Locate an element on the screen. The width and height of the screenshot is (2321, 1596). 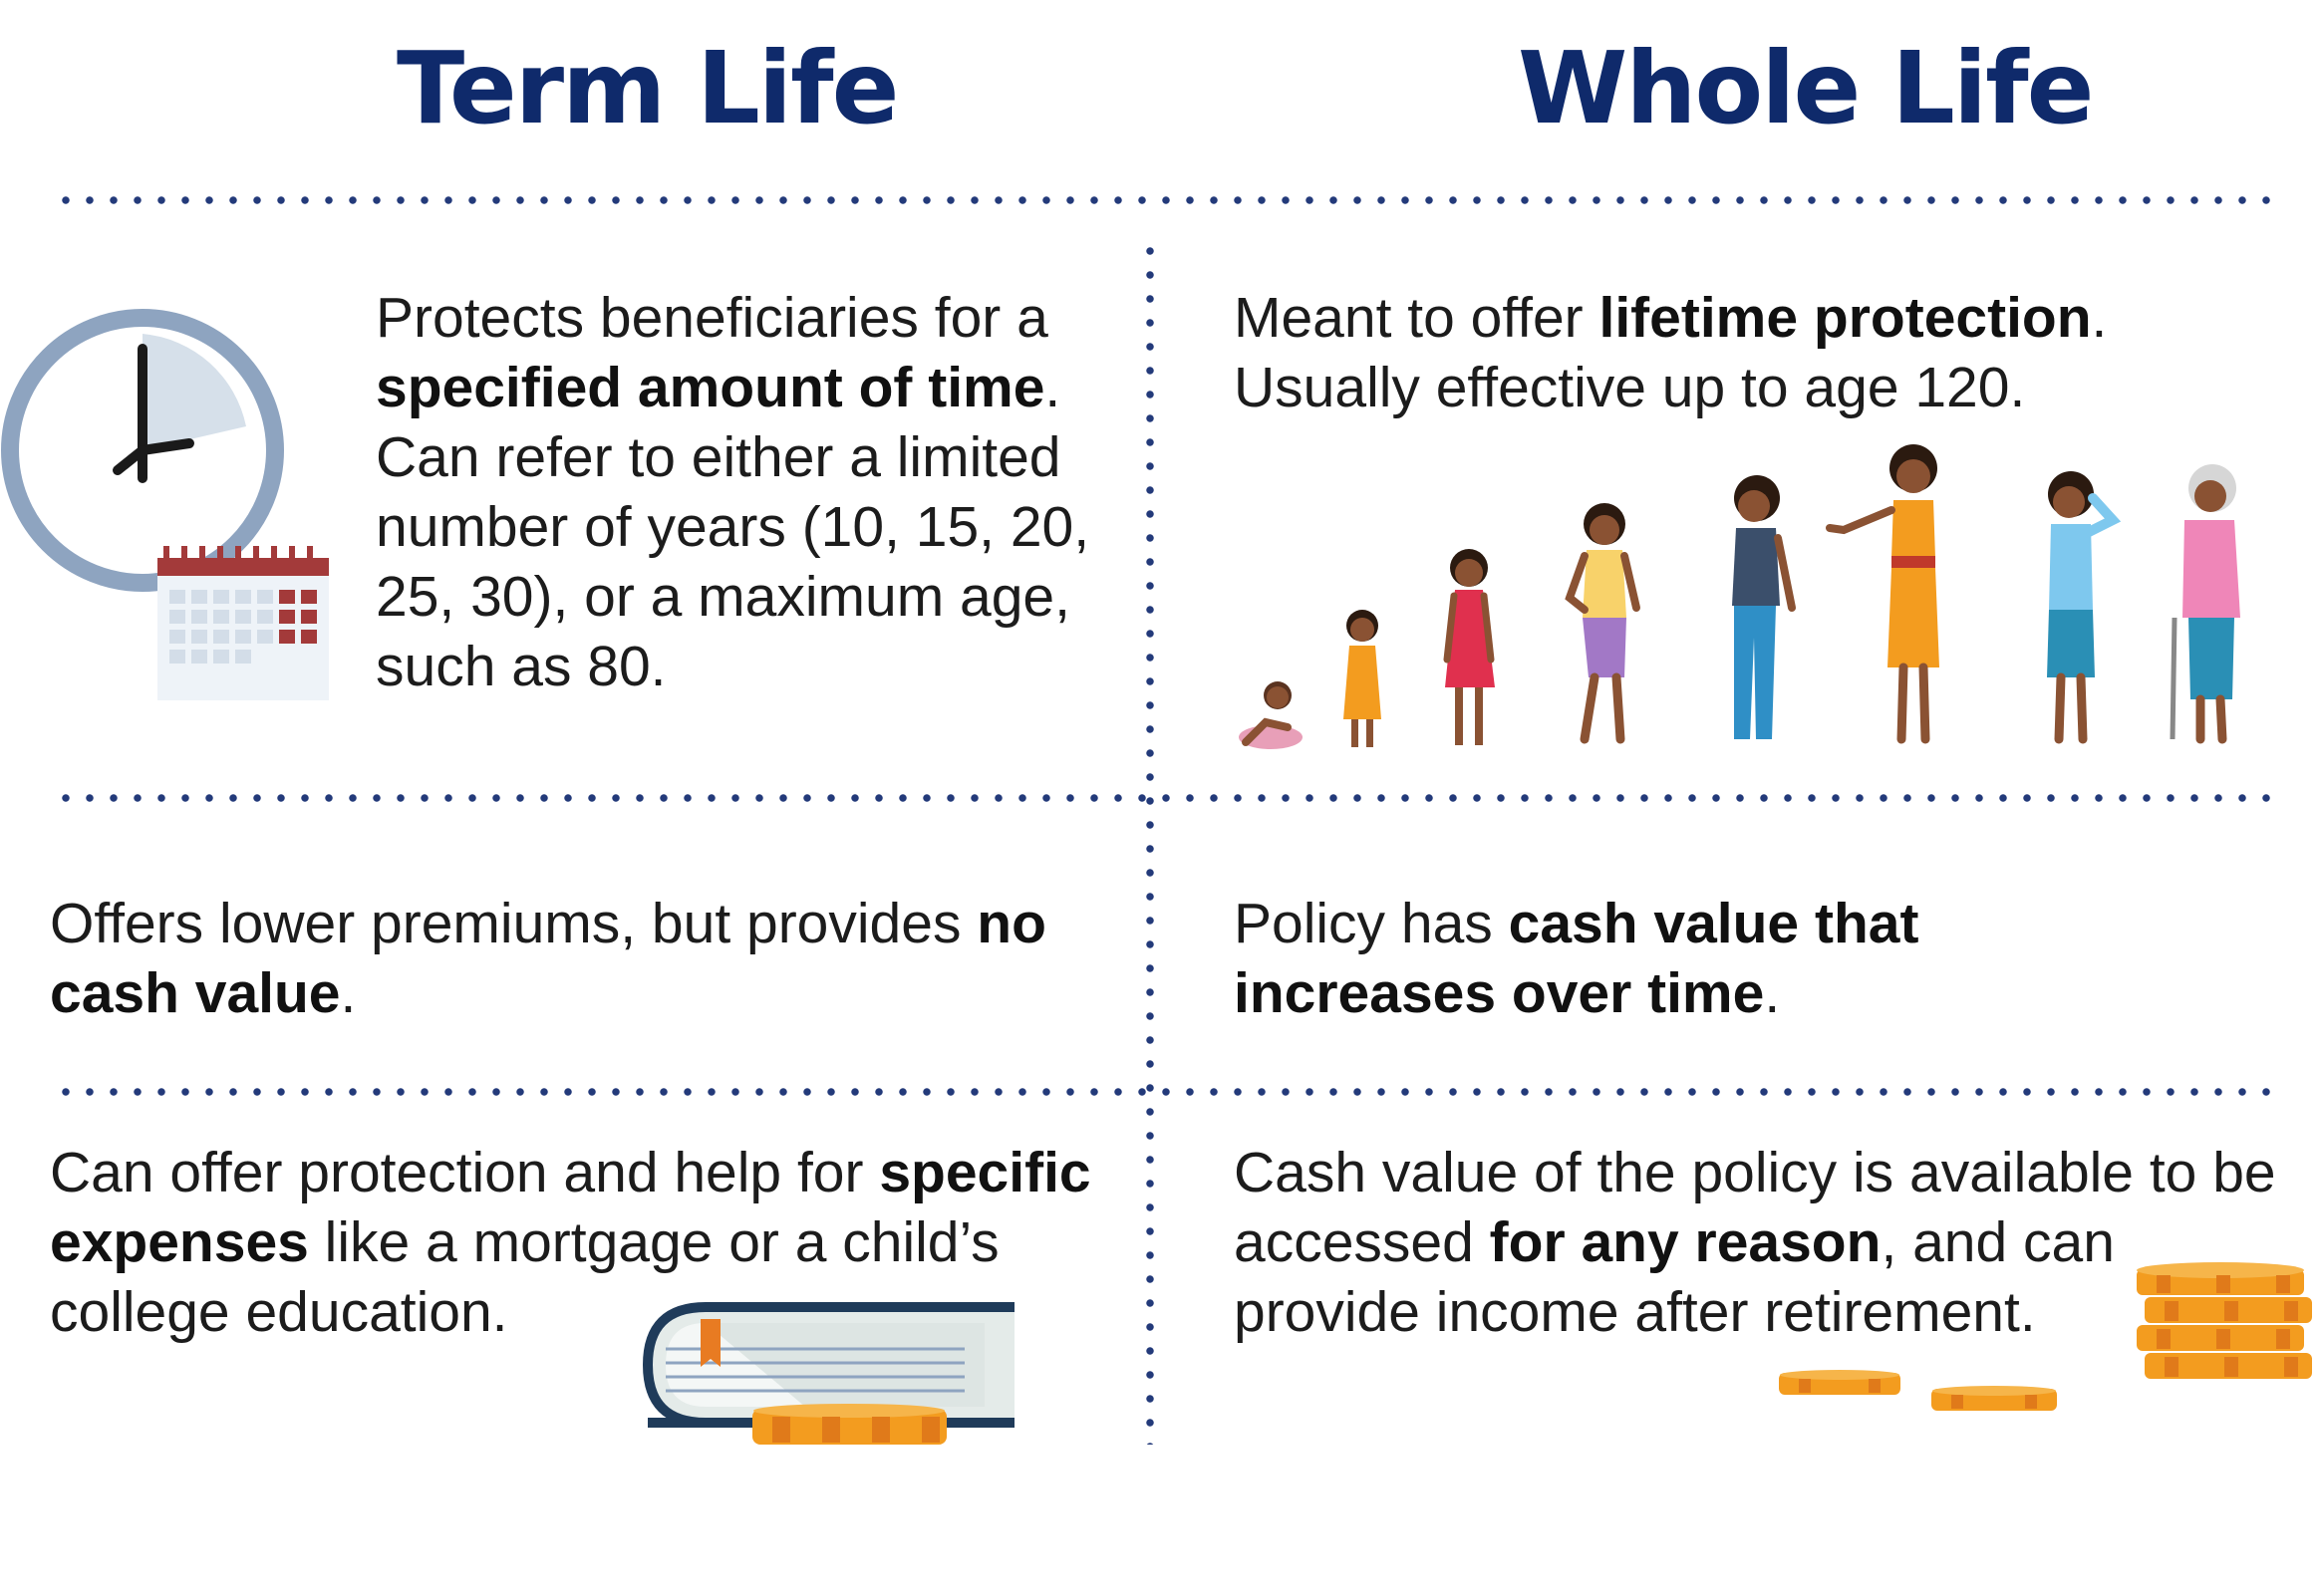
whole-lifespan-text-part1: Meant to offer is located at coordinates (1416, 318).